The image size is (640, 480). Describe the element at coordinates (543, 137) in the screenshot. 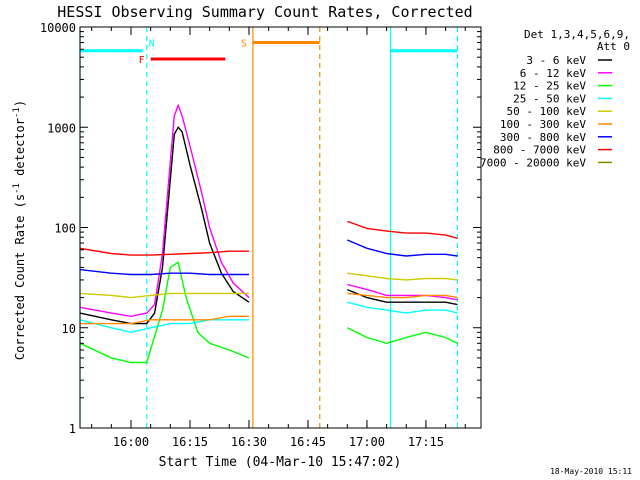

I see `legend-label: 300 - 800 keV` at that location.